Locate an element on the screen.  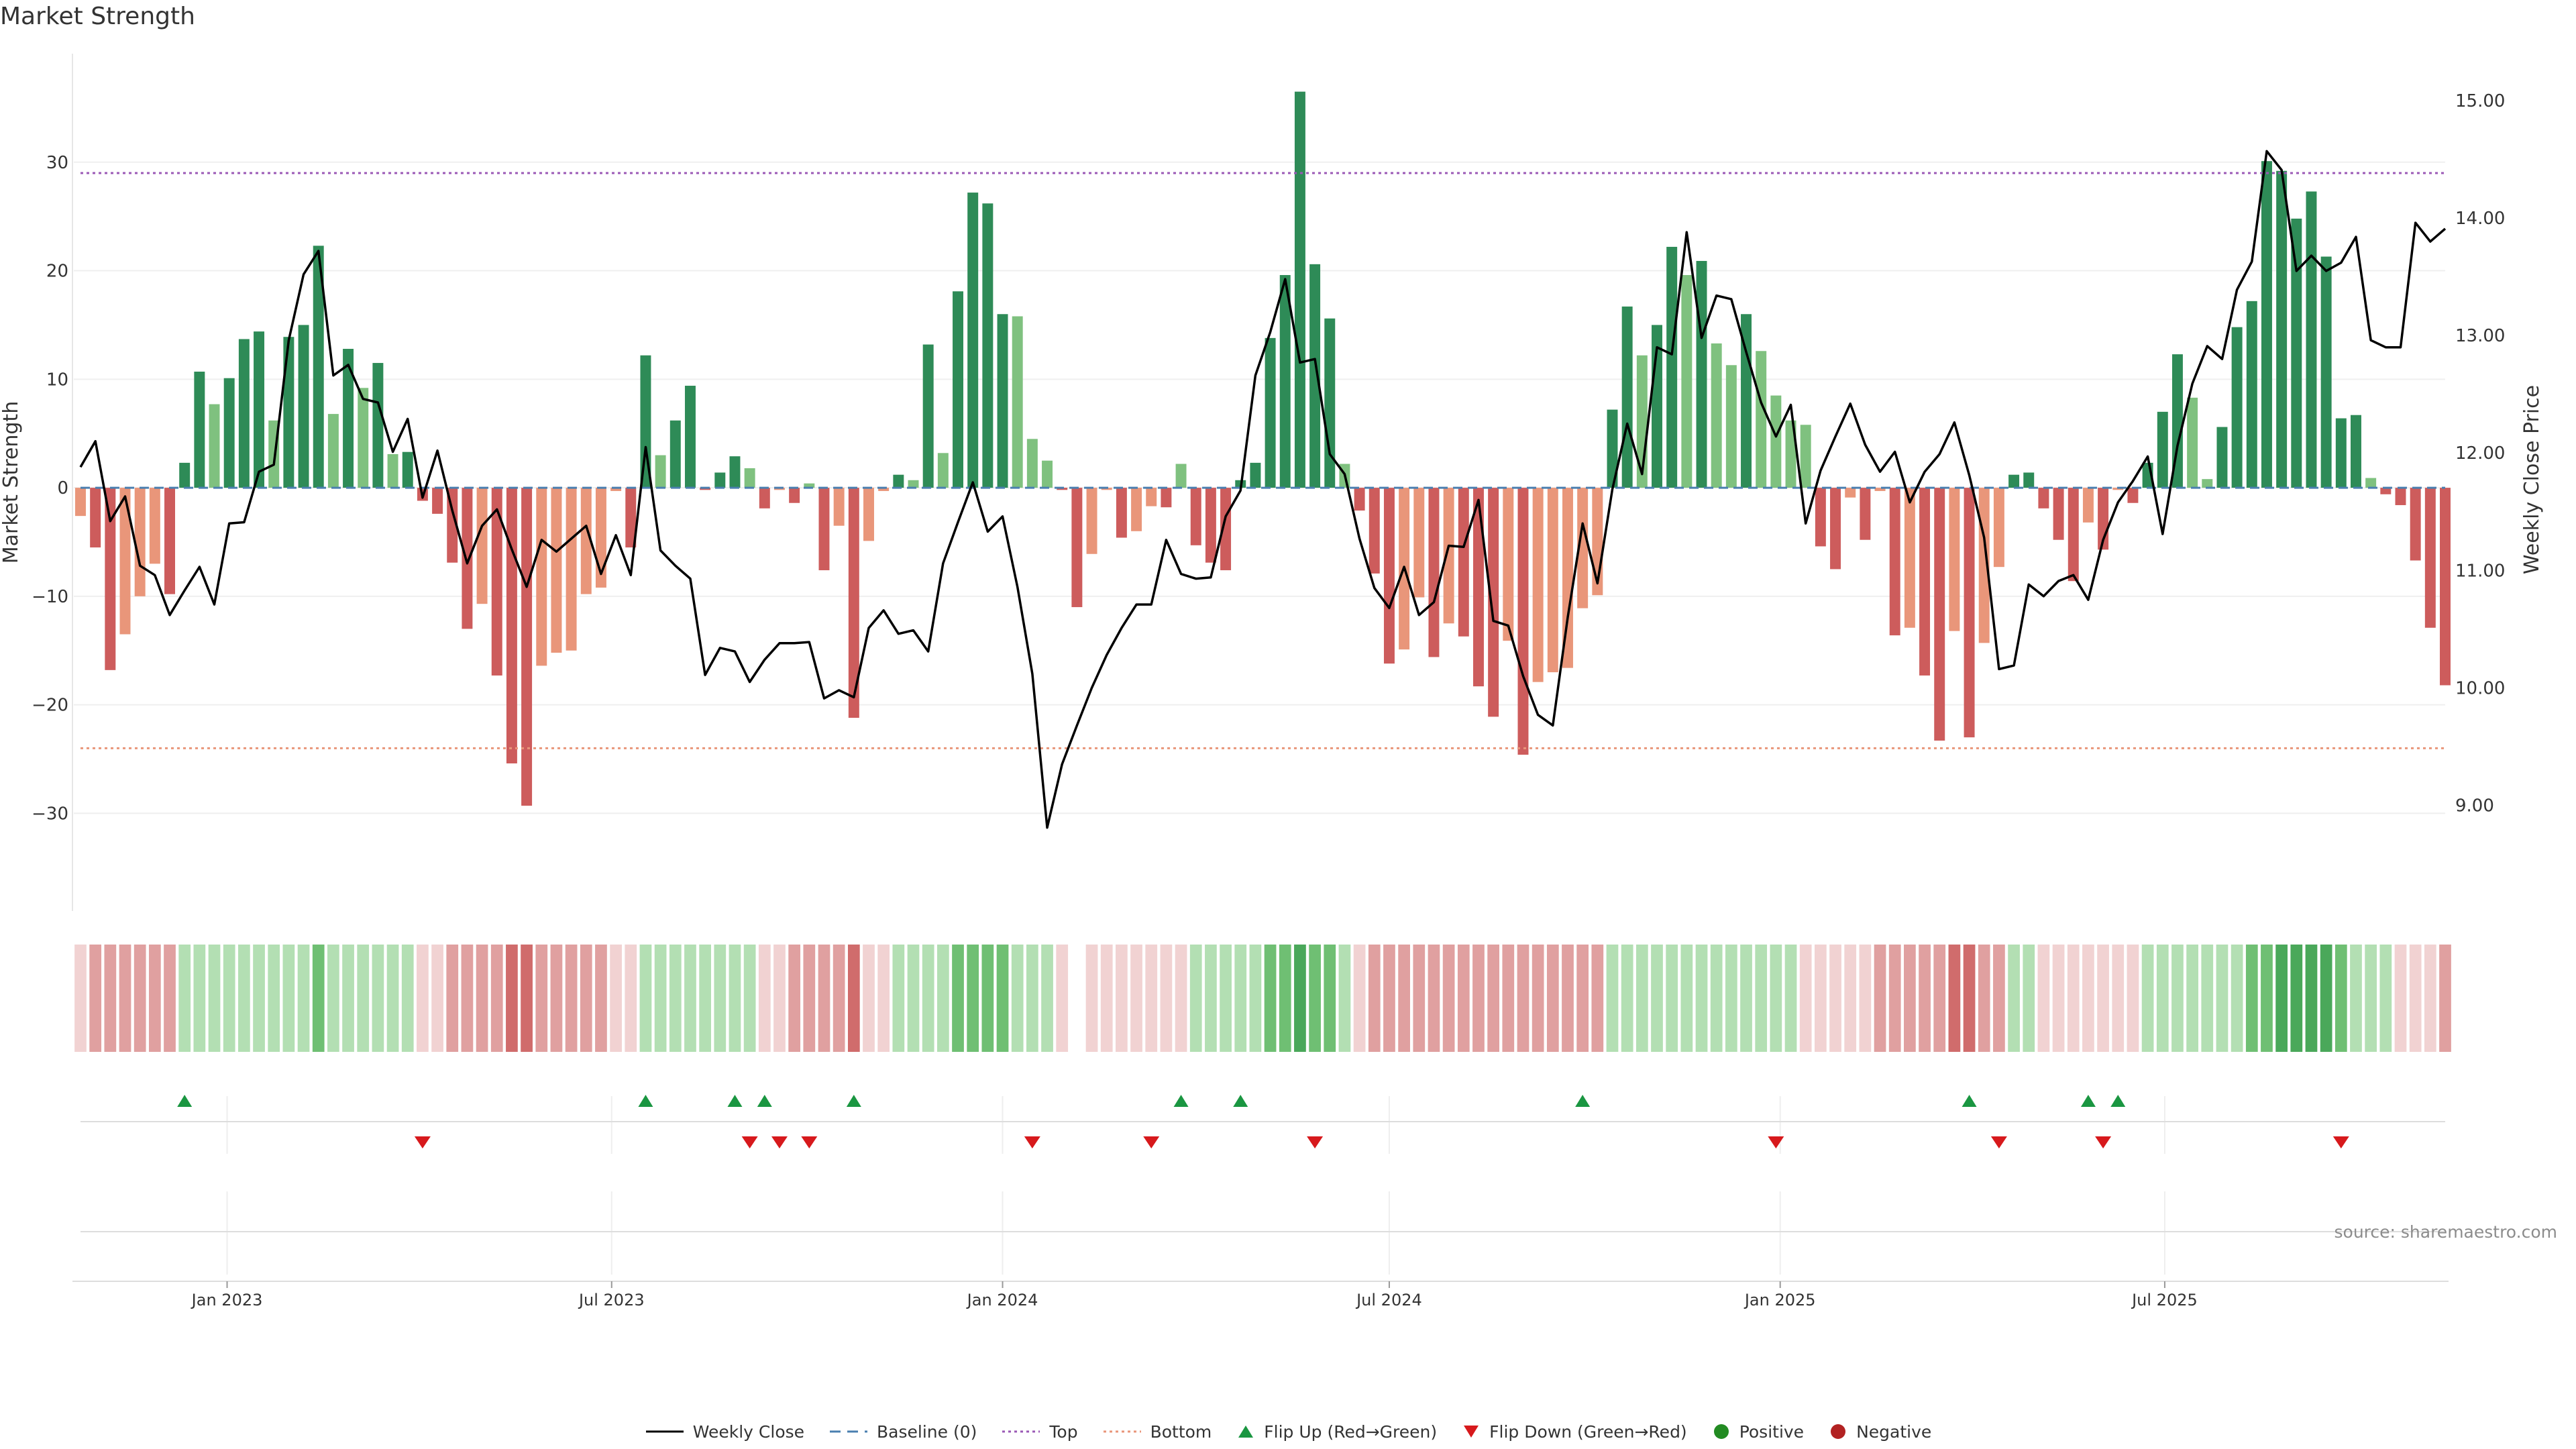
legend-label: Weekly Close is located at coordinates (748, 1431).